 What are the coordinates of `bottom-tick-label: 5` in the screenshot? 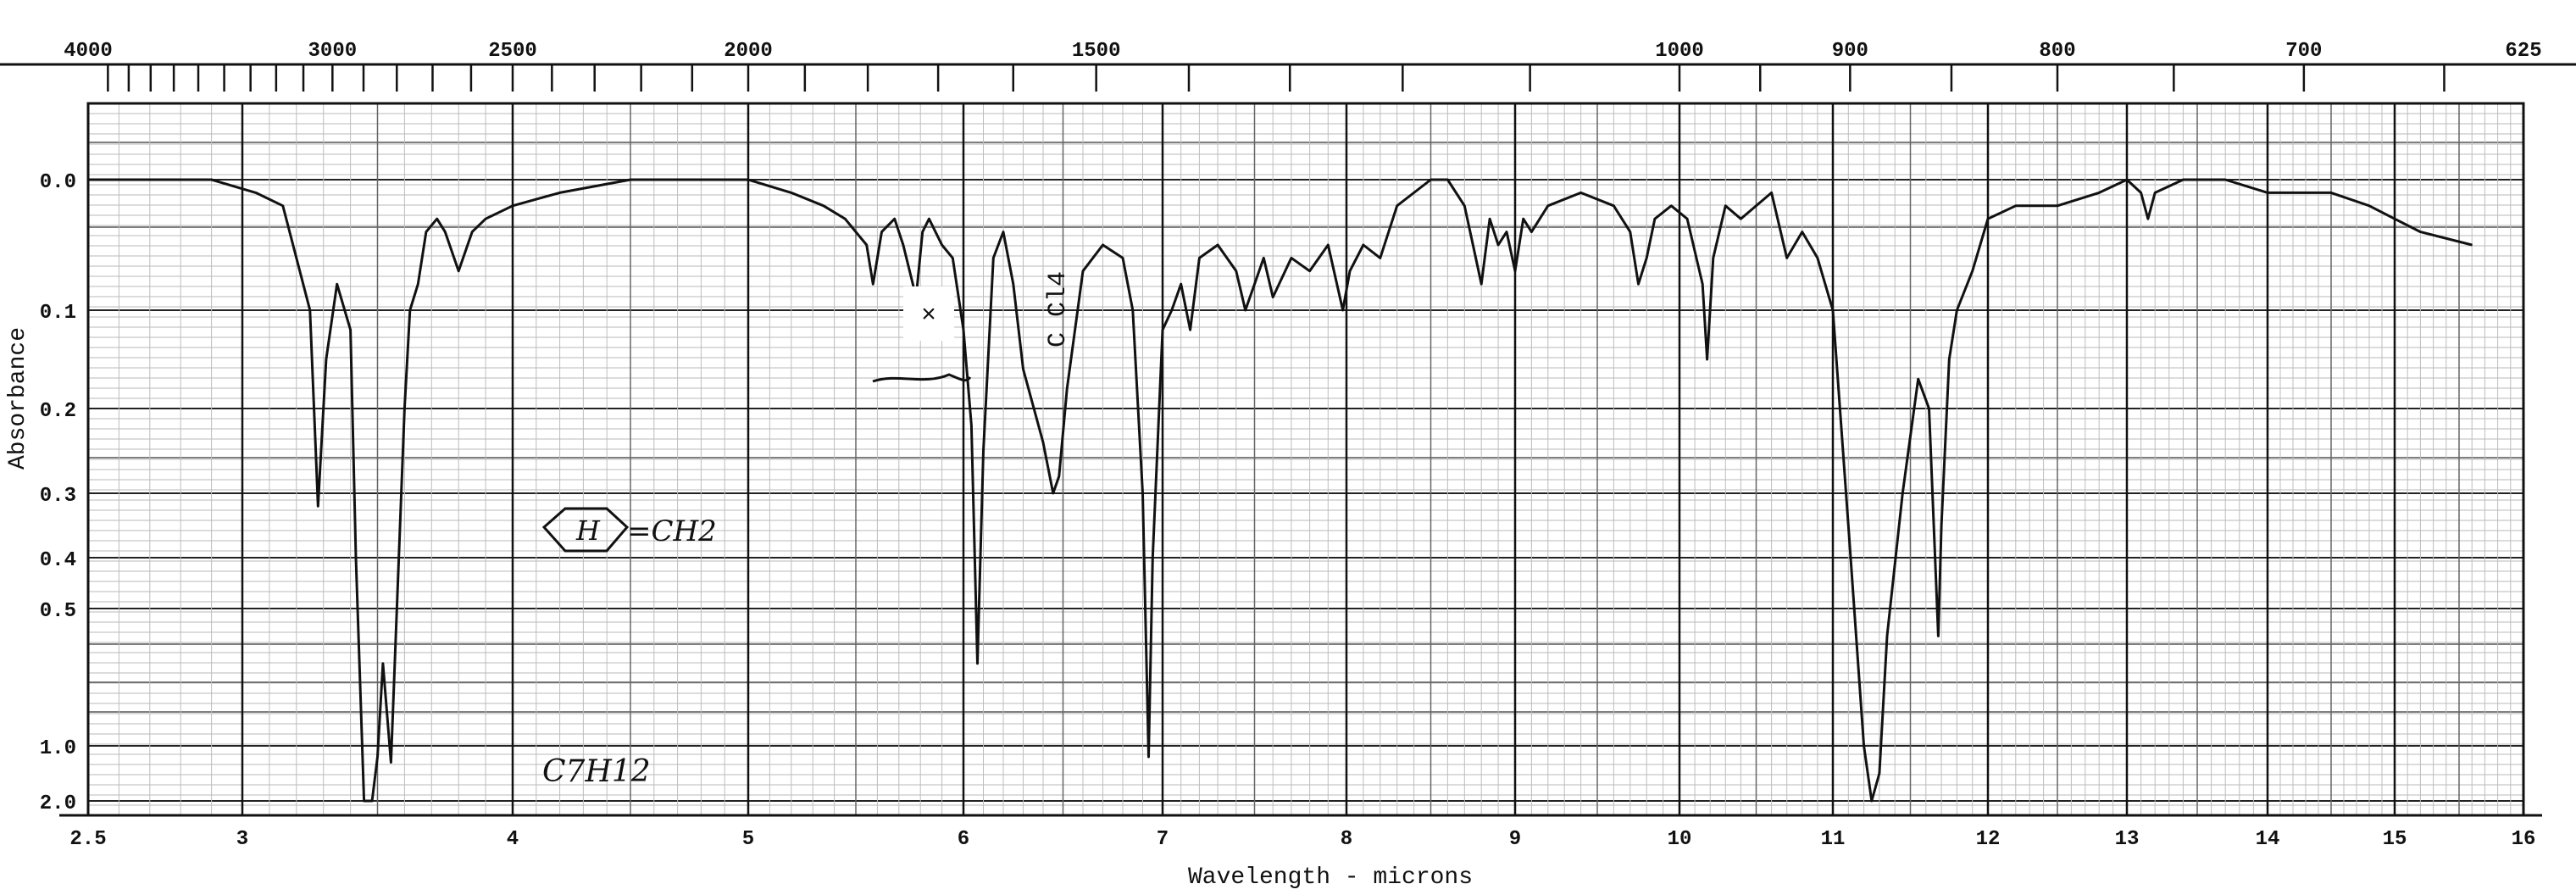 It's located at (748, 839).